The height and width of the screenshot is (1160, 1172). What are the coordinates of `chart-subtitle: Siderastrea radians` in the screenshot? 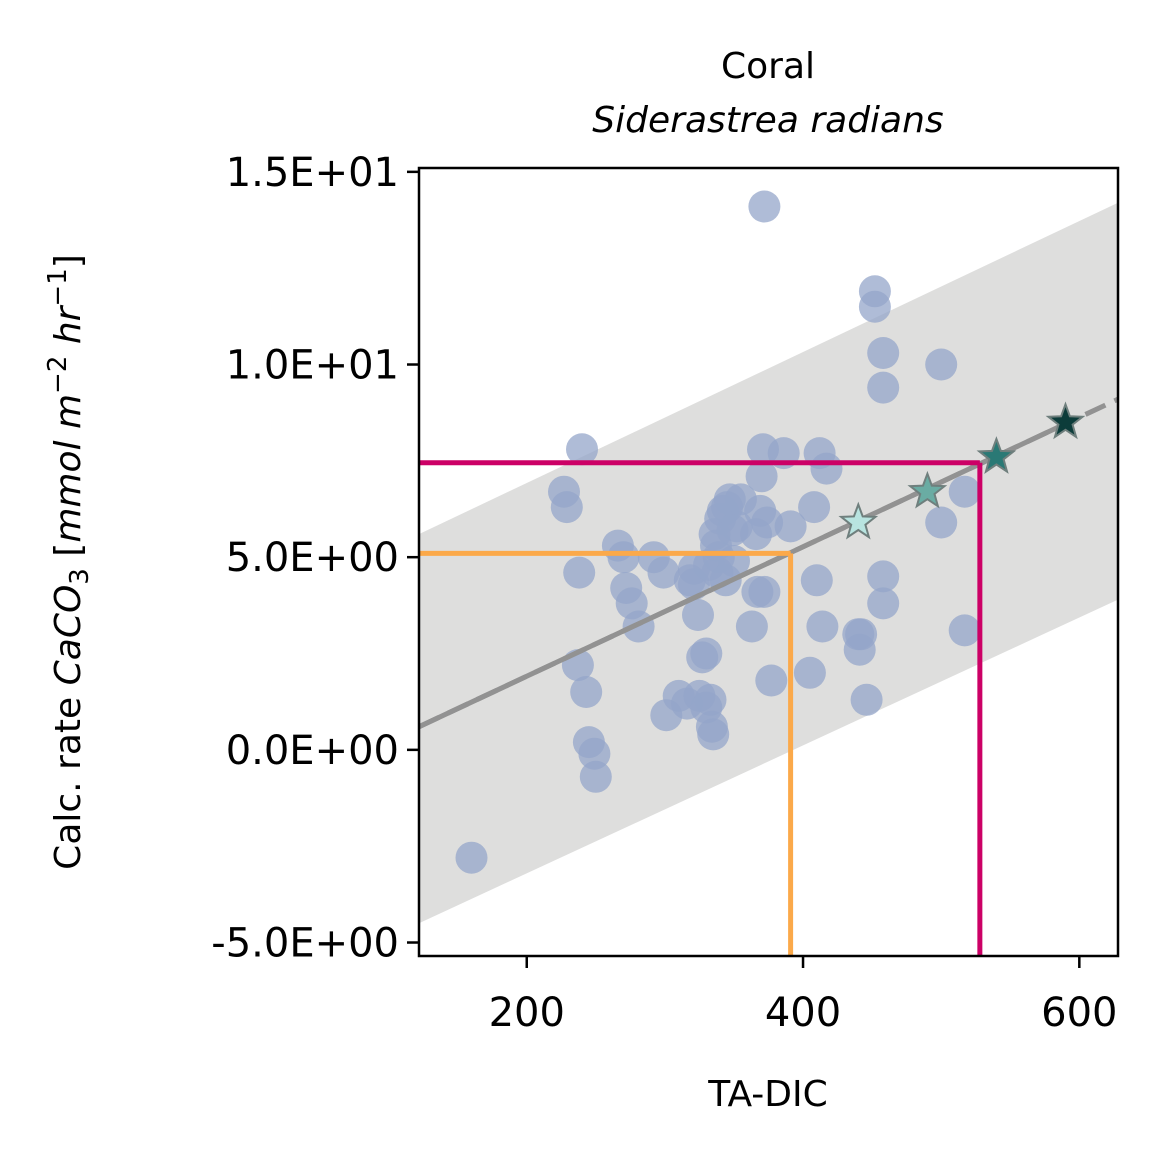 It's located at (767, 120).